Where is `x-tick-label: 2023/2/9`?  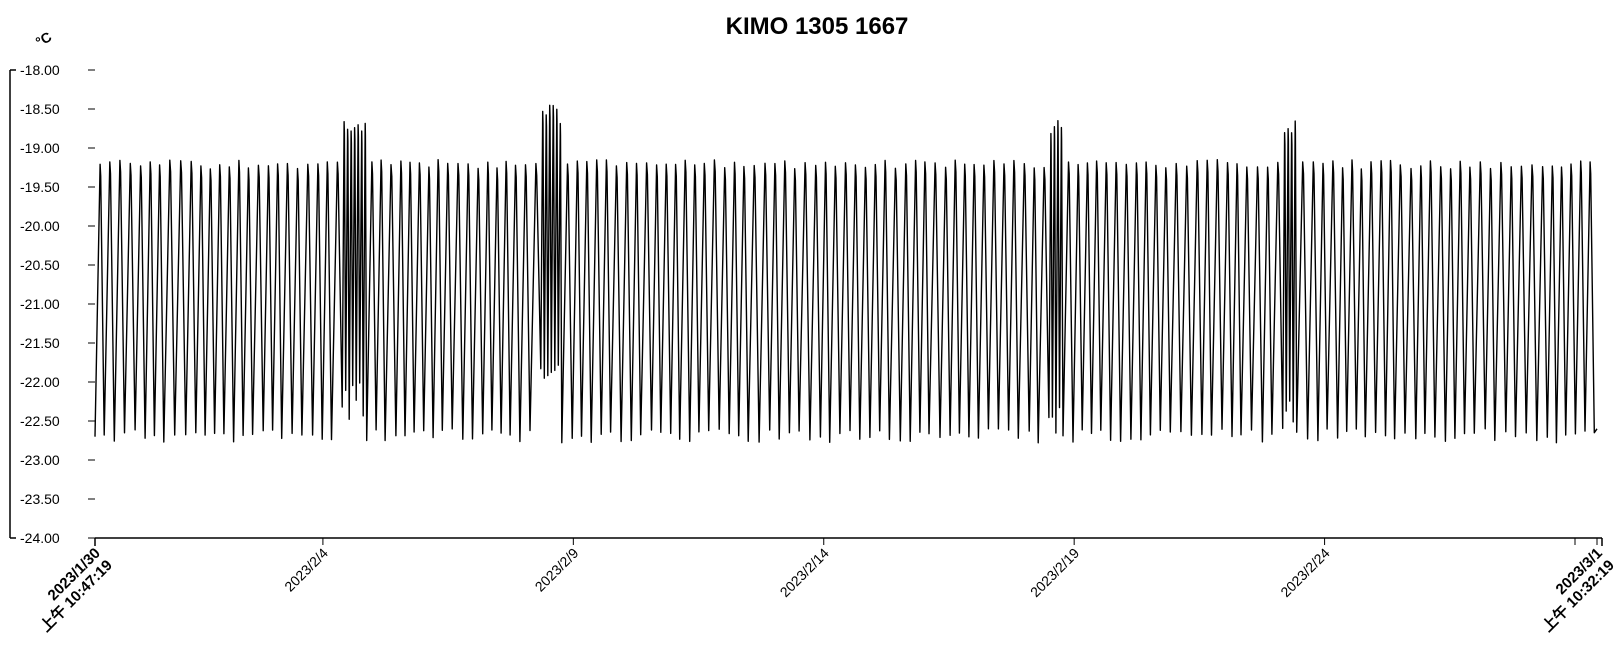
x-tick-label: 2023/2/9 is located at coordinates (557, 570).